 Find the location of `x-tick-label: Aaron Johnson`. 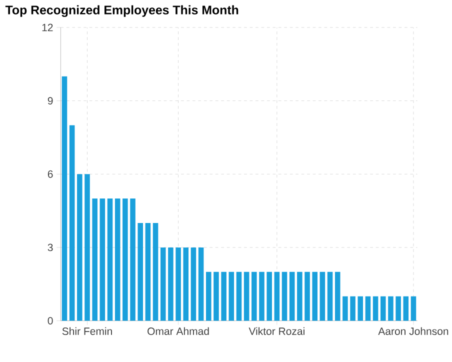

x-tick-label: Aaron Johnson is located at coordinates (413, 331).